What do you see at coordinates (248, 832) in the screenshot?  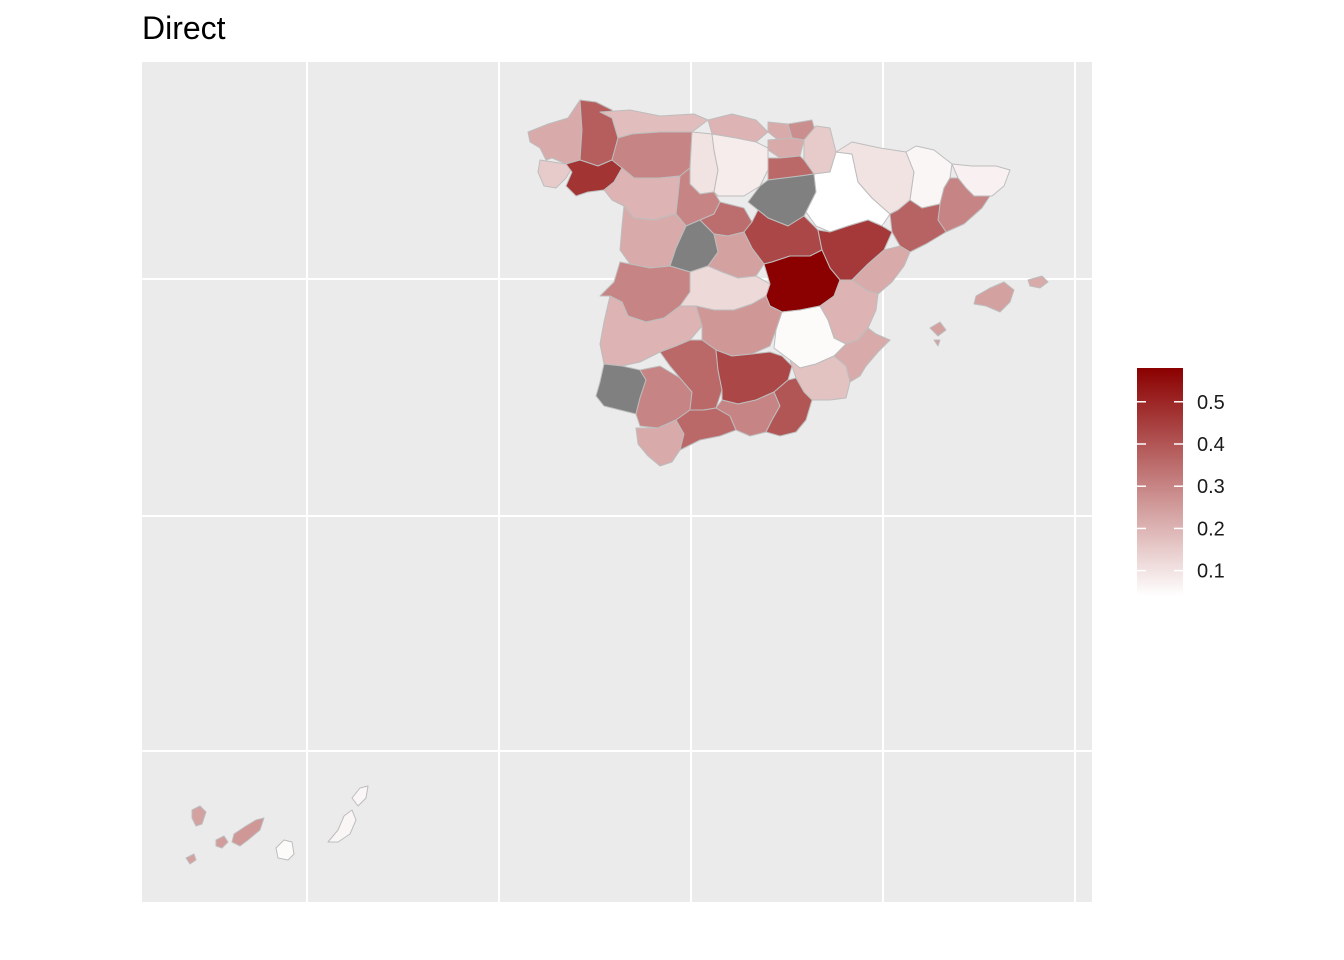 I see `region-tenerife` at bounding box center [248, 832].